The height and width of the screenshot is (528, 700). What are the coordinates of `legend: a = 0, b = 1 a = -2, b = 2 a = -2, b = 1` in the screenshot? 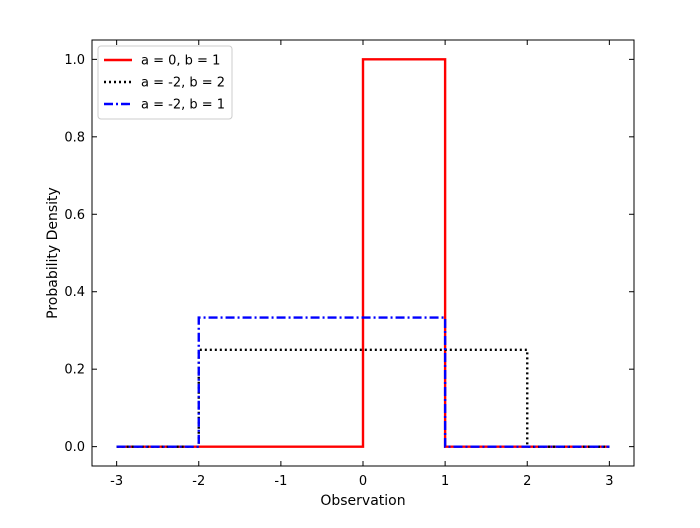 It's located at (165, 82).